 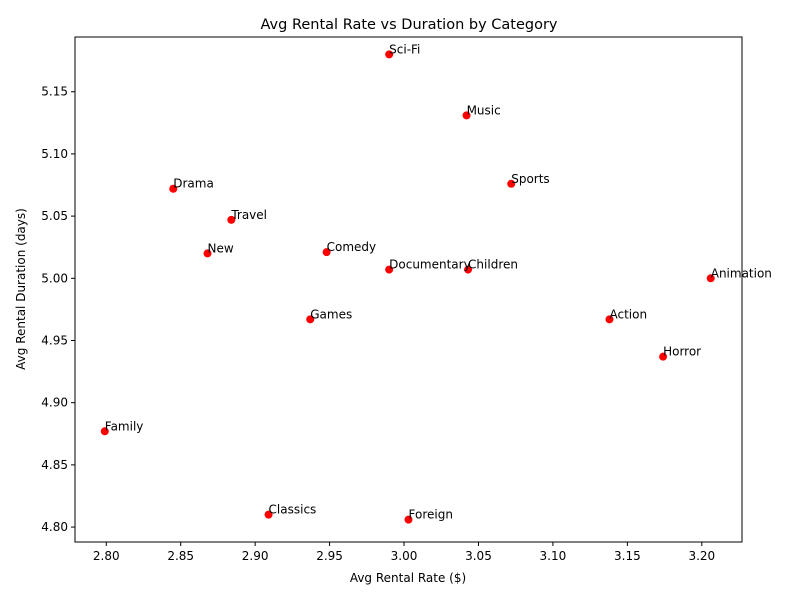 I want to click on y-tick-label: 4.85, so click(x=54, y=465).